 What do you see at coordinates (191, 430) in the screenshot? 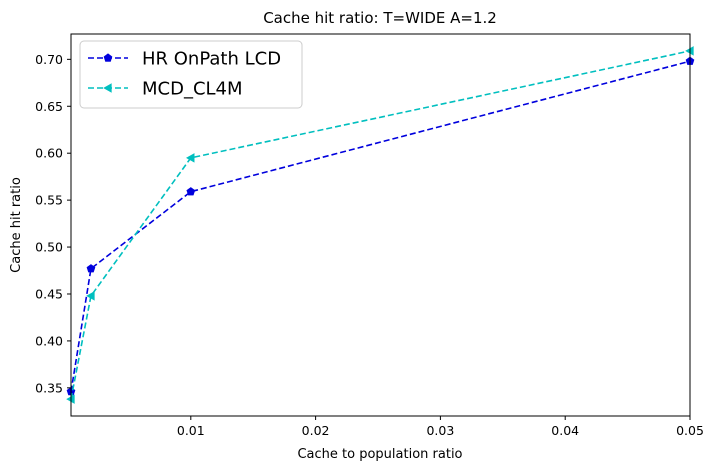
I see `x-tick-label: 0.01` at bounding box center [191, 430].